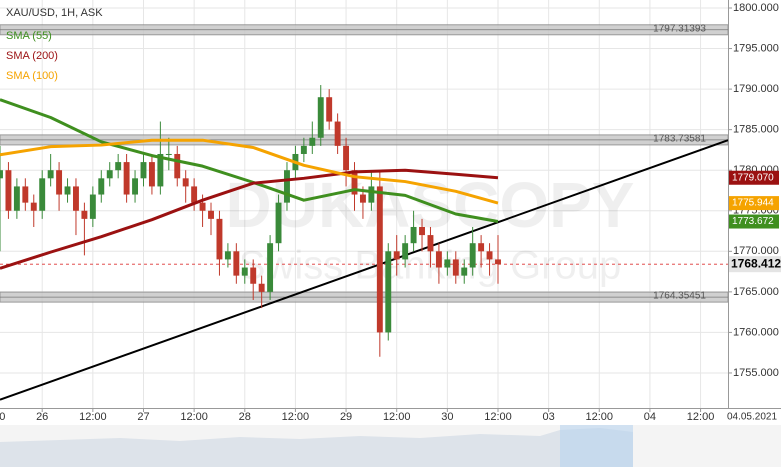  Describe the element at coordinates (32, 76) in the screenshot. I see `legend-entry: SMA (100)` at that location.